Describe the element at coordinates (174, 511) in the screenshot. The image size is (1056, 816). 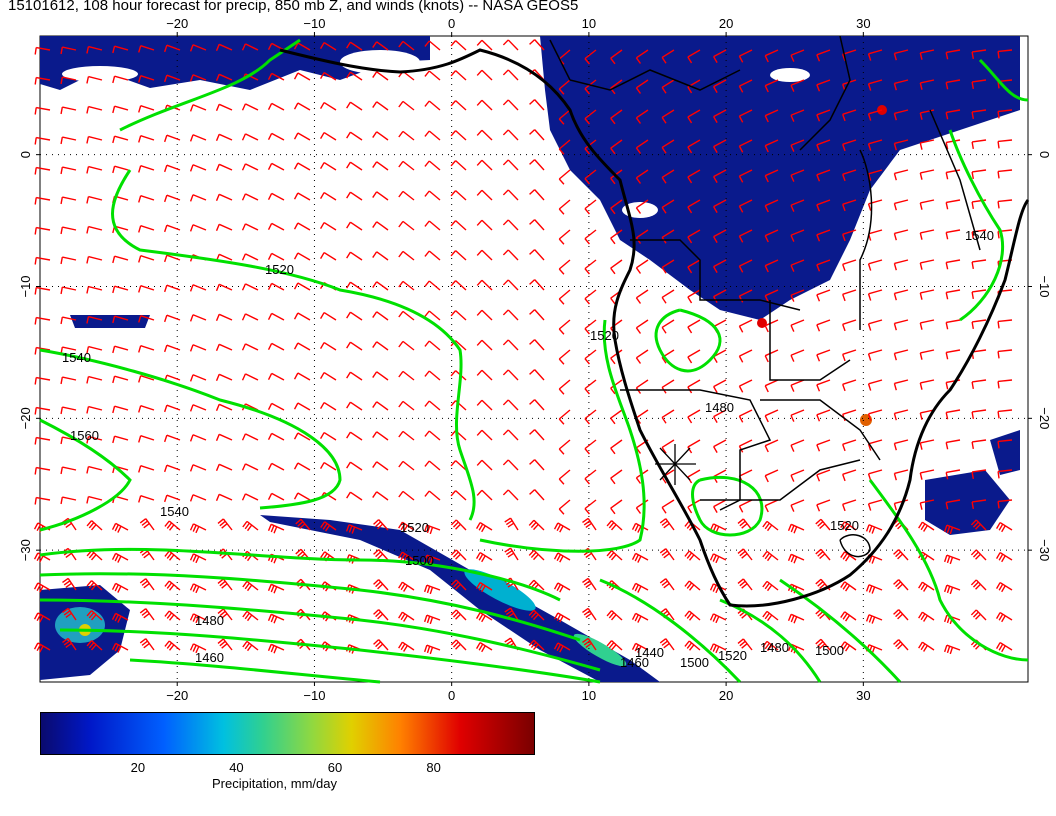
I see `contour-label: 1540` at that location.